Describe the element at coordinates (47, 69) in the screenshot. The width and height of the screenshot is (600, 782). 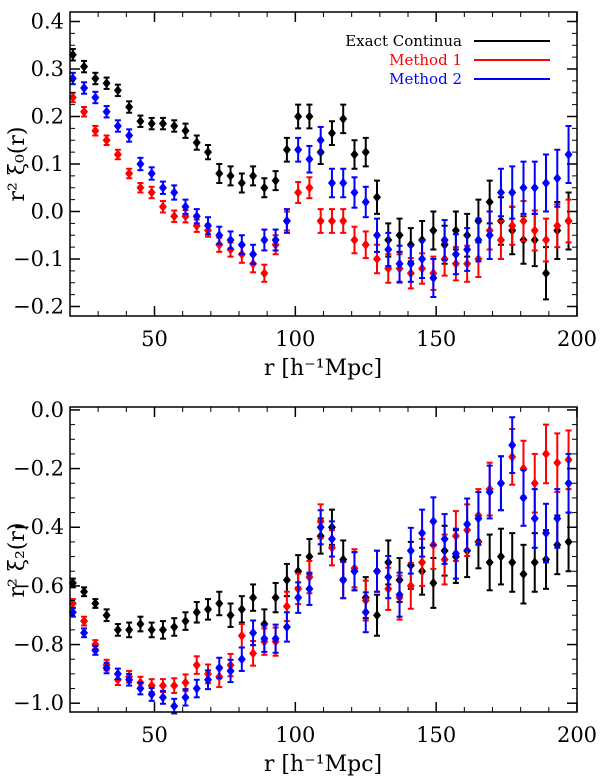
I see `y-tick-label: 0.3` at that location.